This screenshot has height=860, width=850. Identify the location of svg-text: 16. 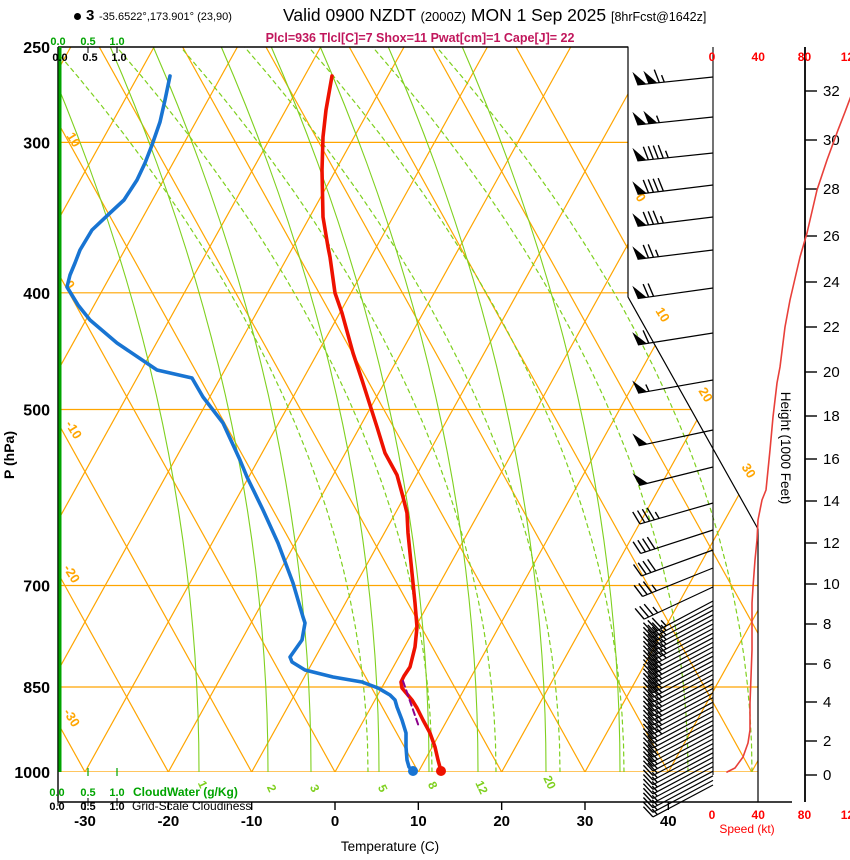
(831, 459).